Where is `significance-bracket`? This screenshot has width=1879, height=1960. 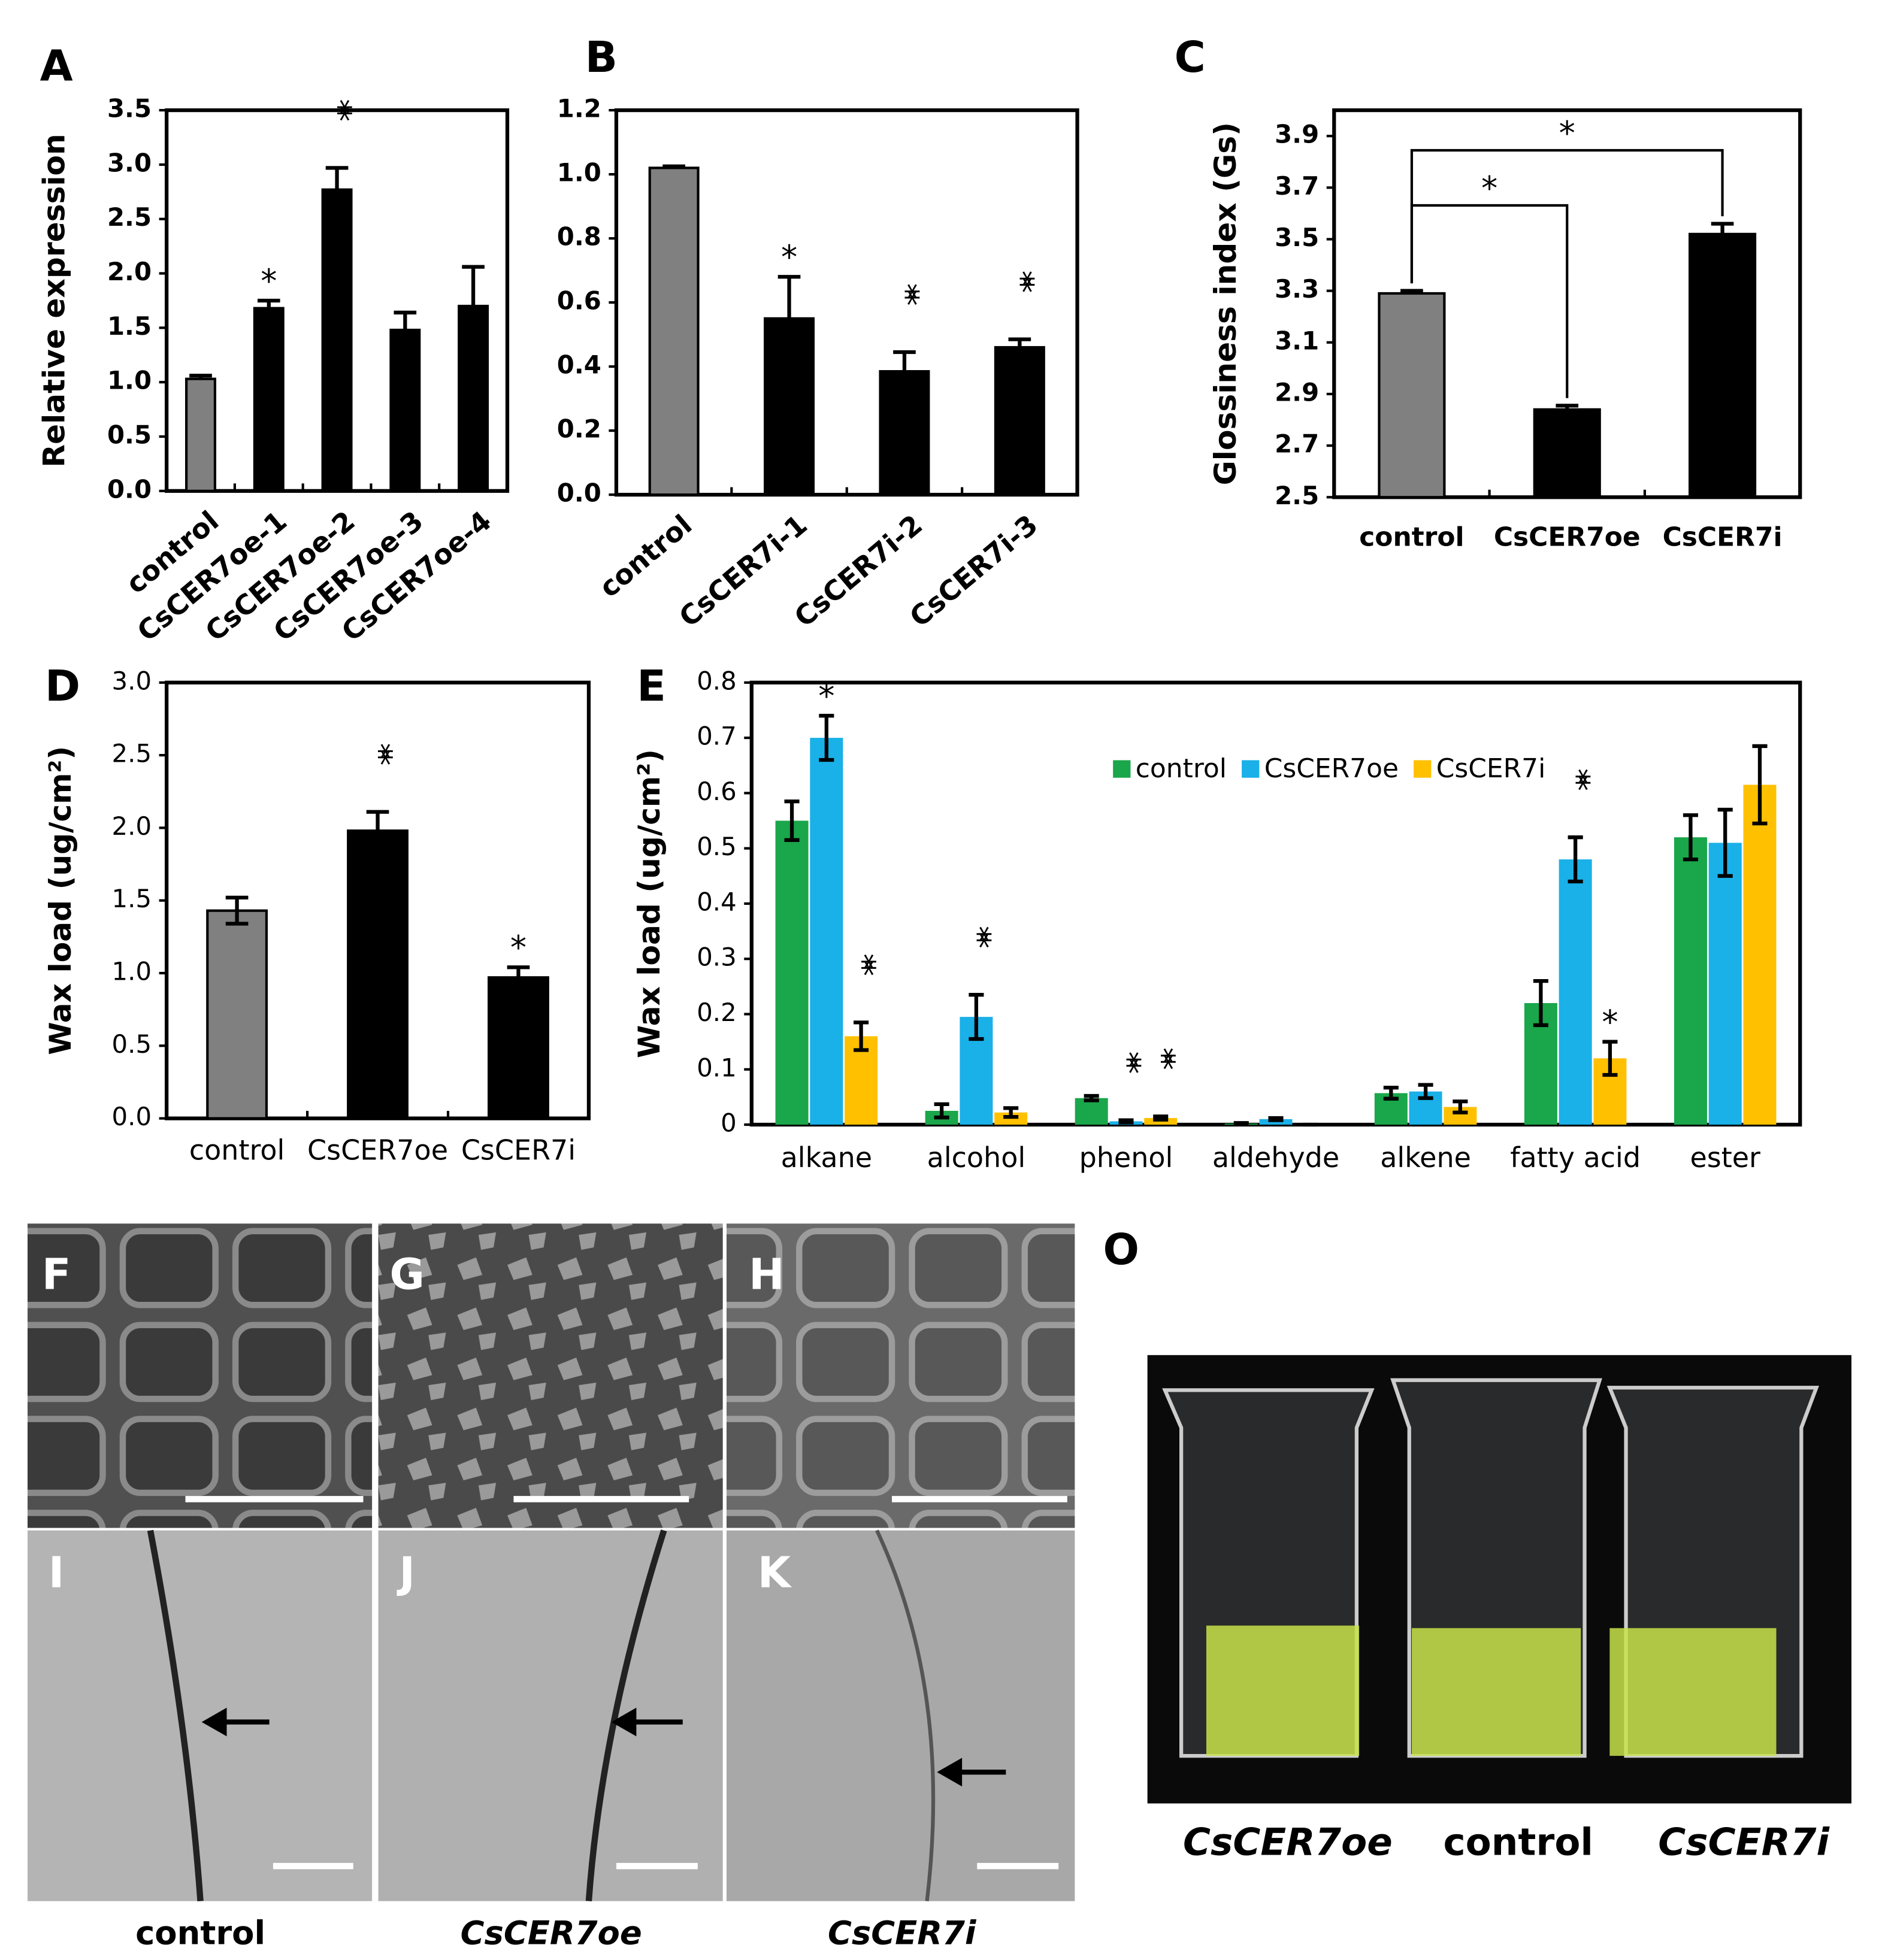
significance-bracket is located at coordinates (1567, 217).